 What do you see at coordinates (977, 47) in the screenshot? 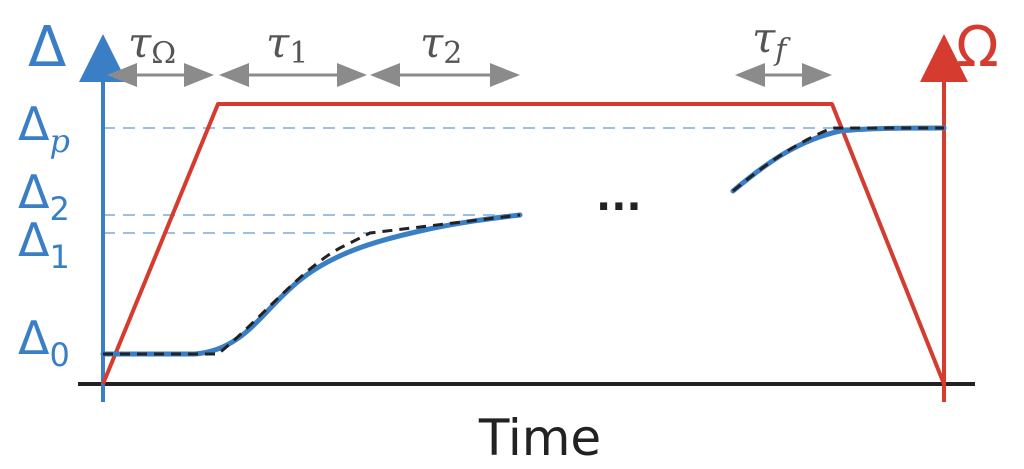
I see `omega-axis-symbol: Ω` at bounding box center [977, 47].